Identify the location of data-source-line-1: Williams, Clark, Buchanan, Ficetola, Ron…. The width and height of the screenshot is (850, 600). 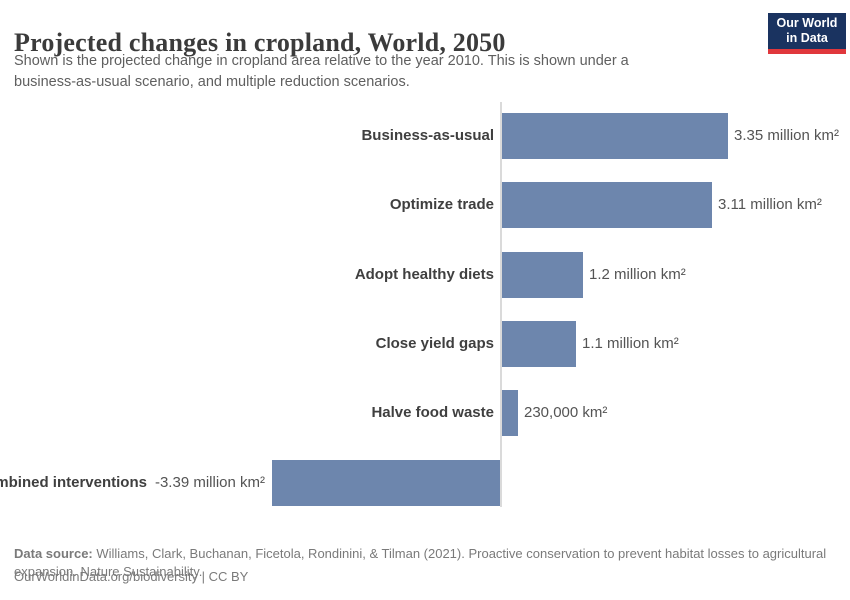
(461, 553).